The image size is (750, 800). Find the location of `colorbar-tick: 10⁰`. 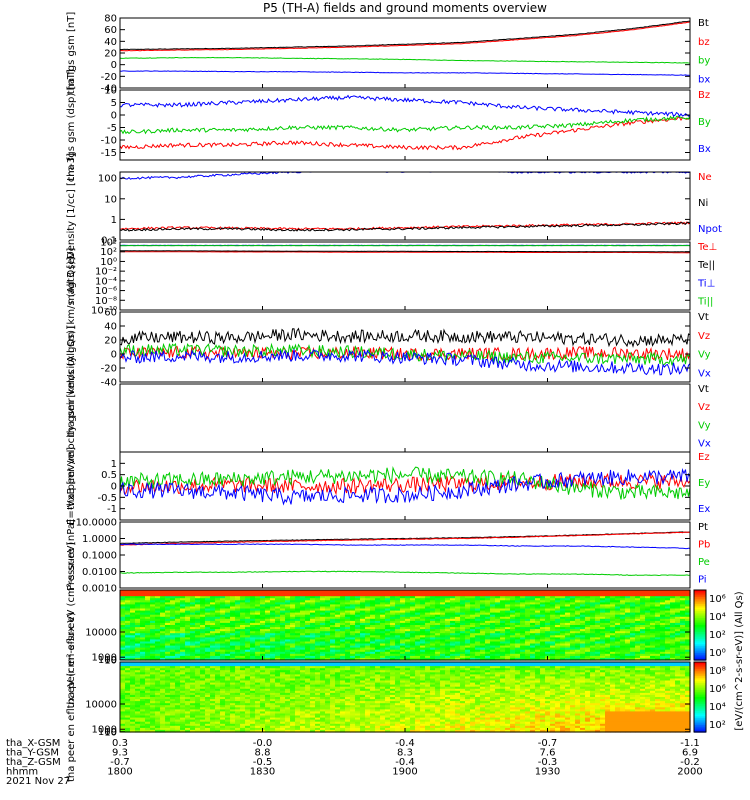

colorbar-tick: 10⁰ is located at coordinates (717, 653).